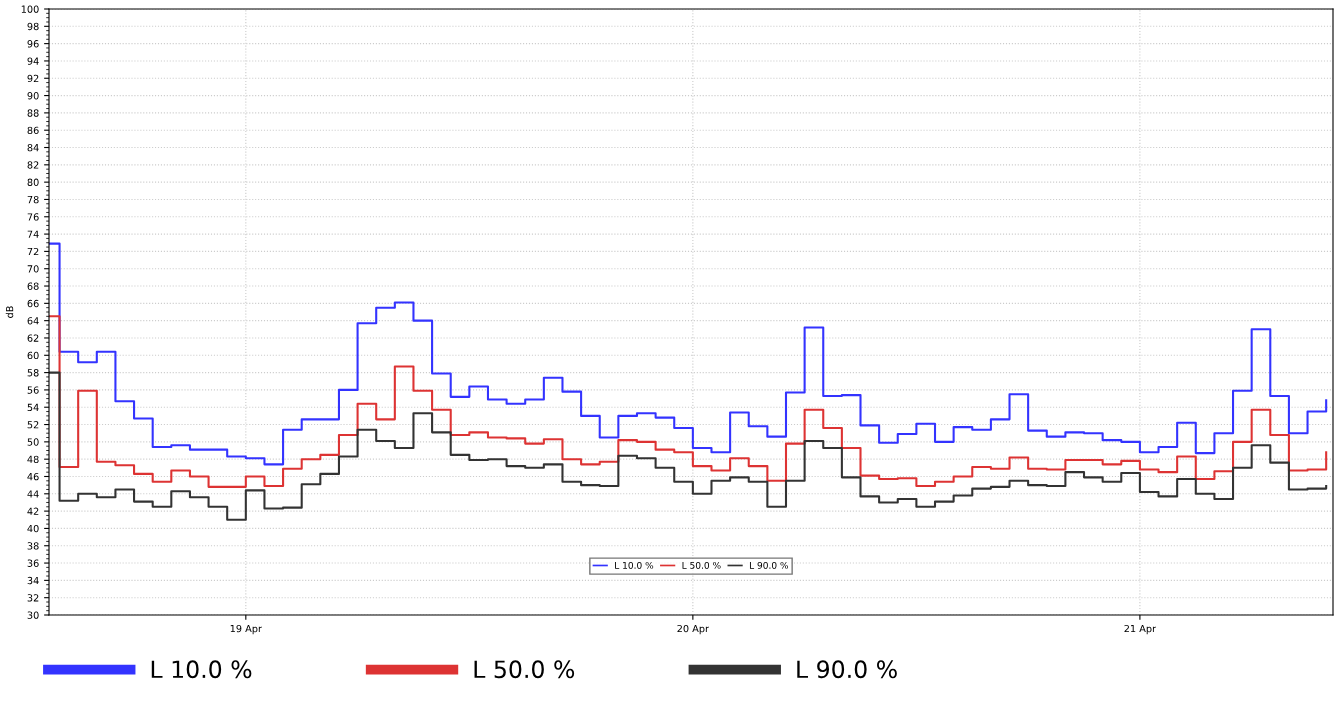  What do you see at coordinates (33, 494) in the screenshot?
I see `y-tick-label: 44` at bounding box center [33, 494].